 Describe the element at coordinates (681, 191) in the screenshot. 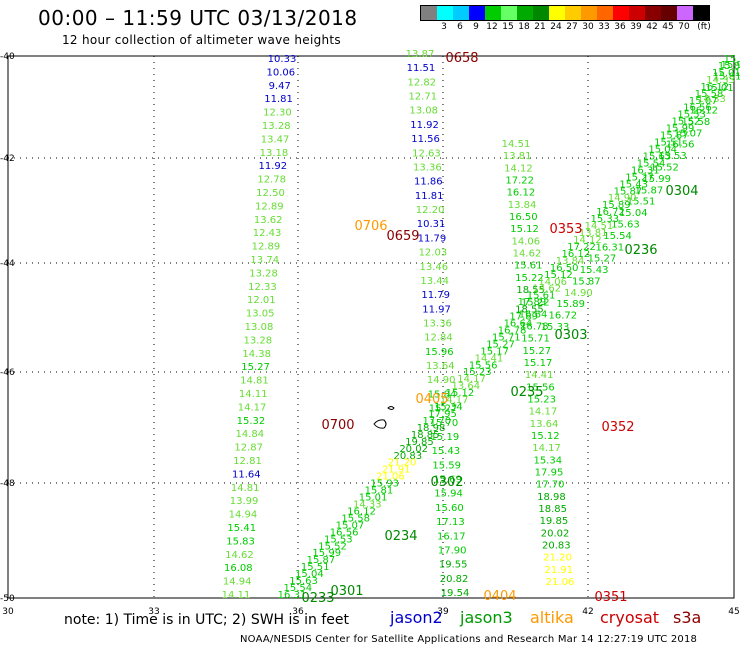

I see `pass-time-label: 0304` at that location.